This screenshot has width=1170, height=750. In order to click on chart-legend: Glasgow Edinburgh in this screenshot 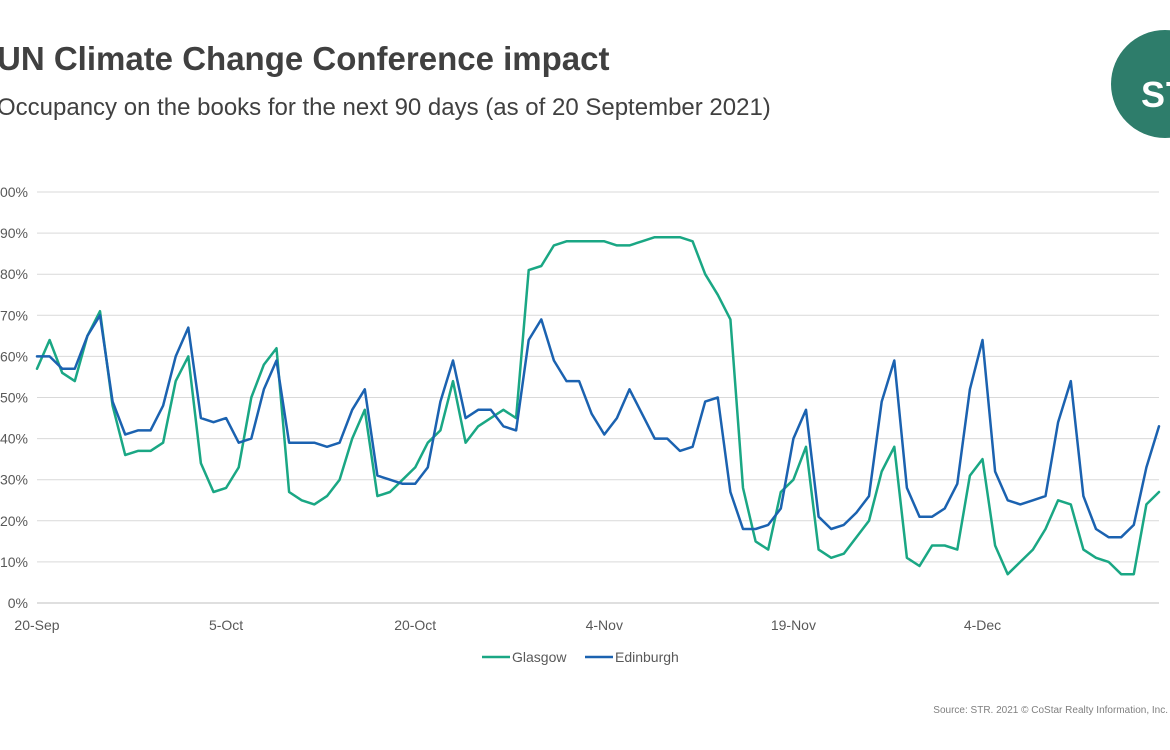, I will do `click(580, 657)`.